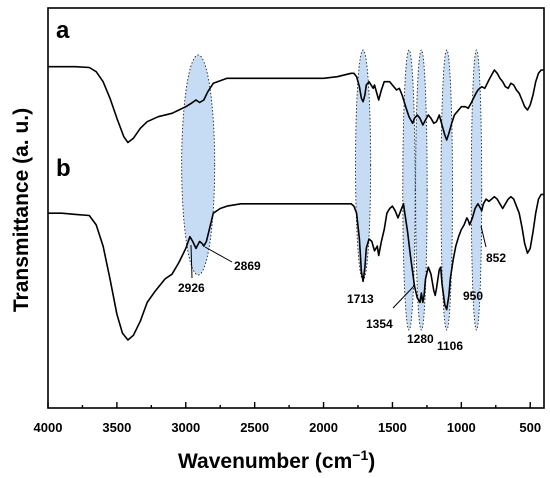 This screenshot has width=550, height=478. What do you see at coordinates (185, 427) in the screenshot?
I see `x-tick-label-3000: 3000` at bounding box center [185, 427].